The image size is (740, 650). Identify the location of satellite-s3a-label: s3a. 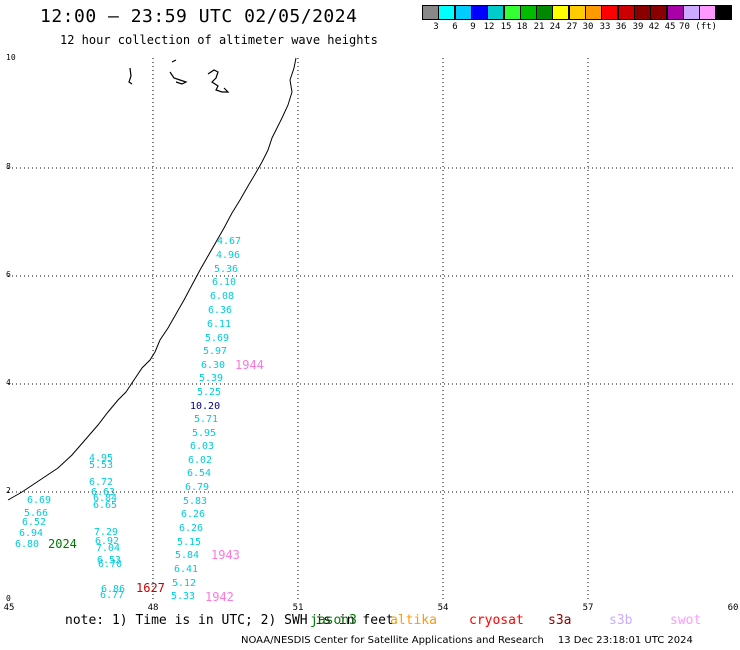
(560, 620).